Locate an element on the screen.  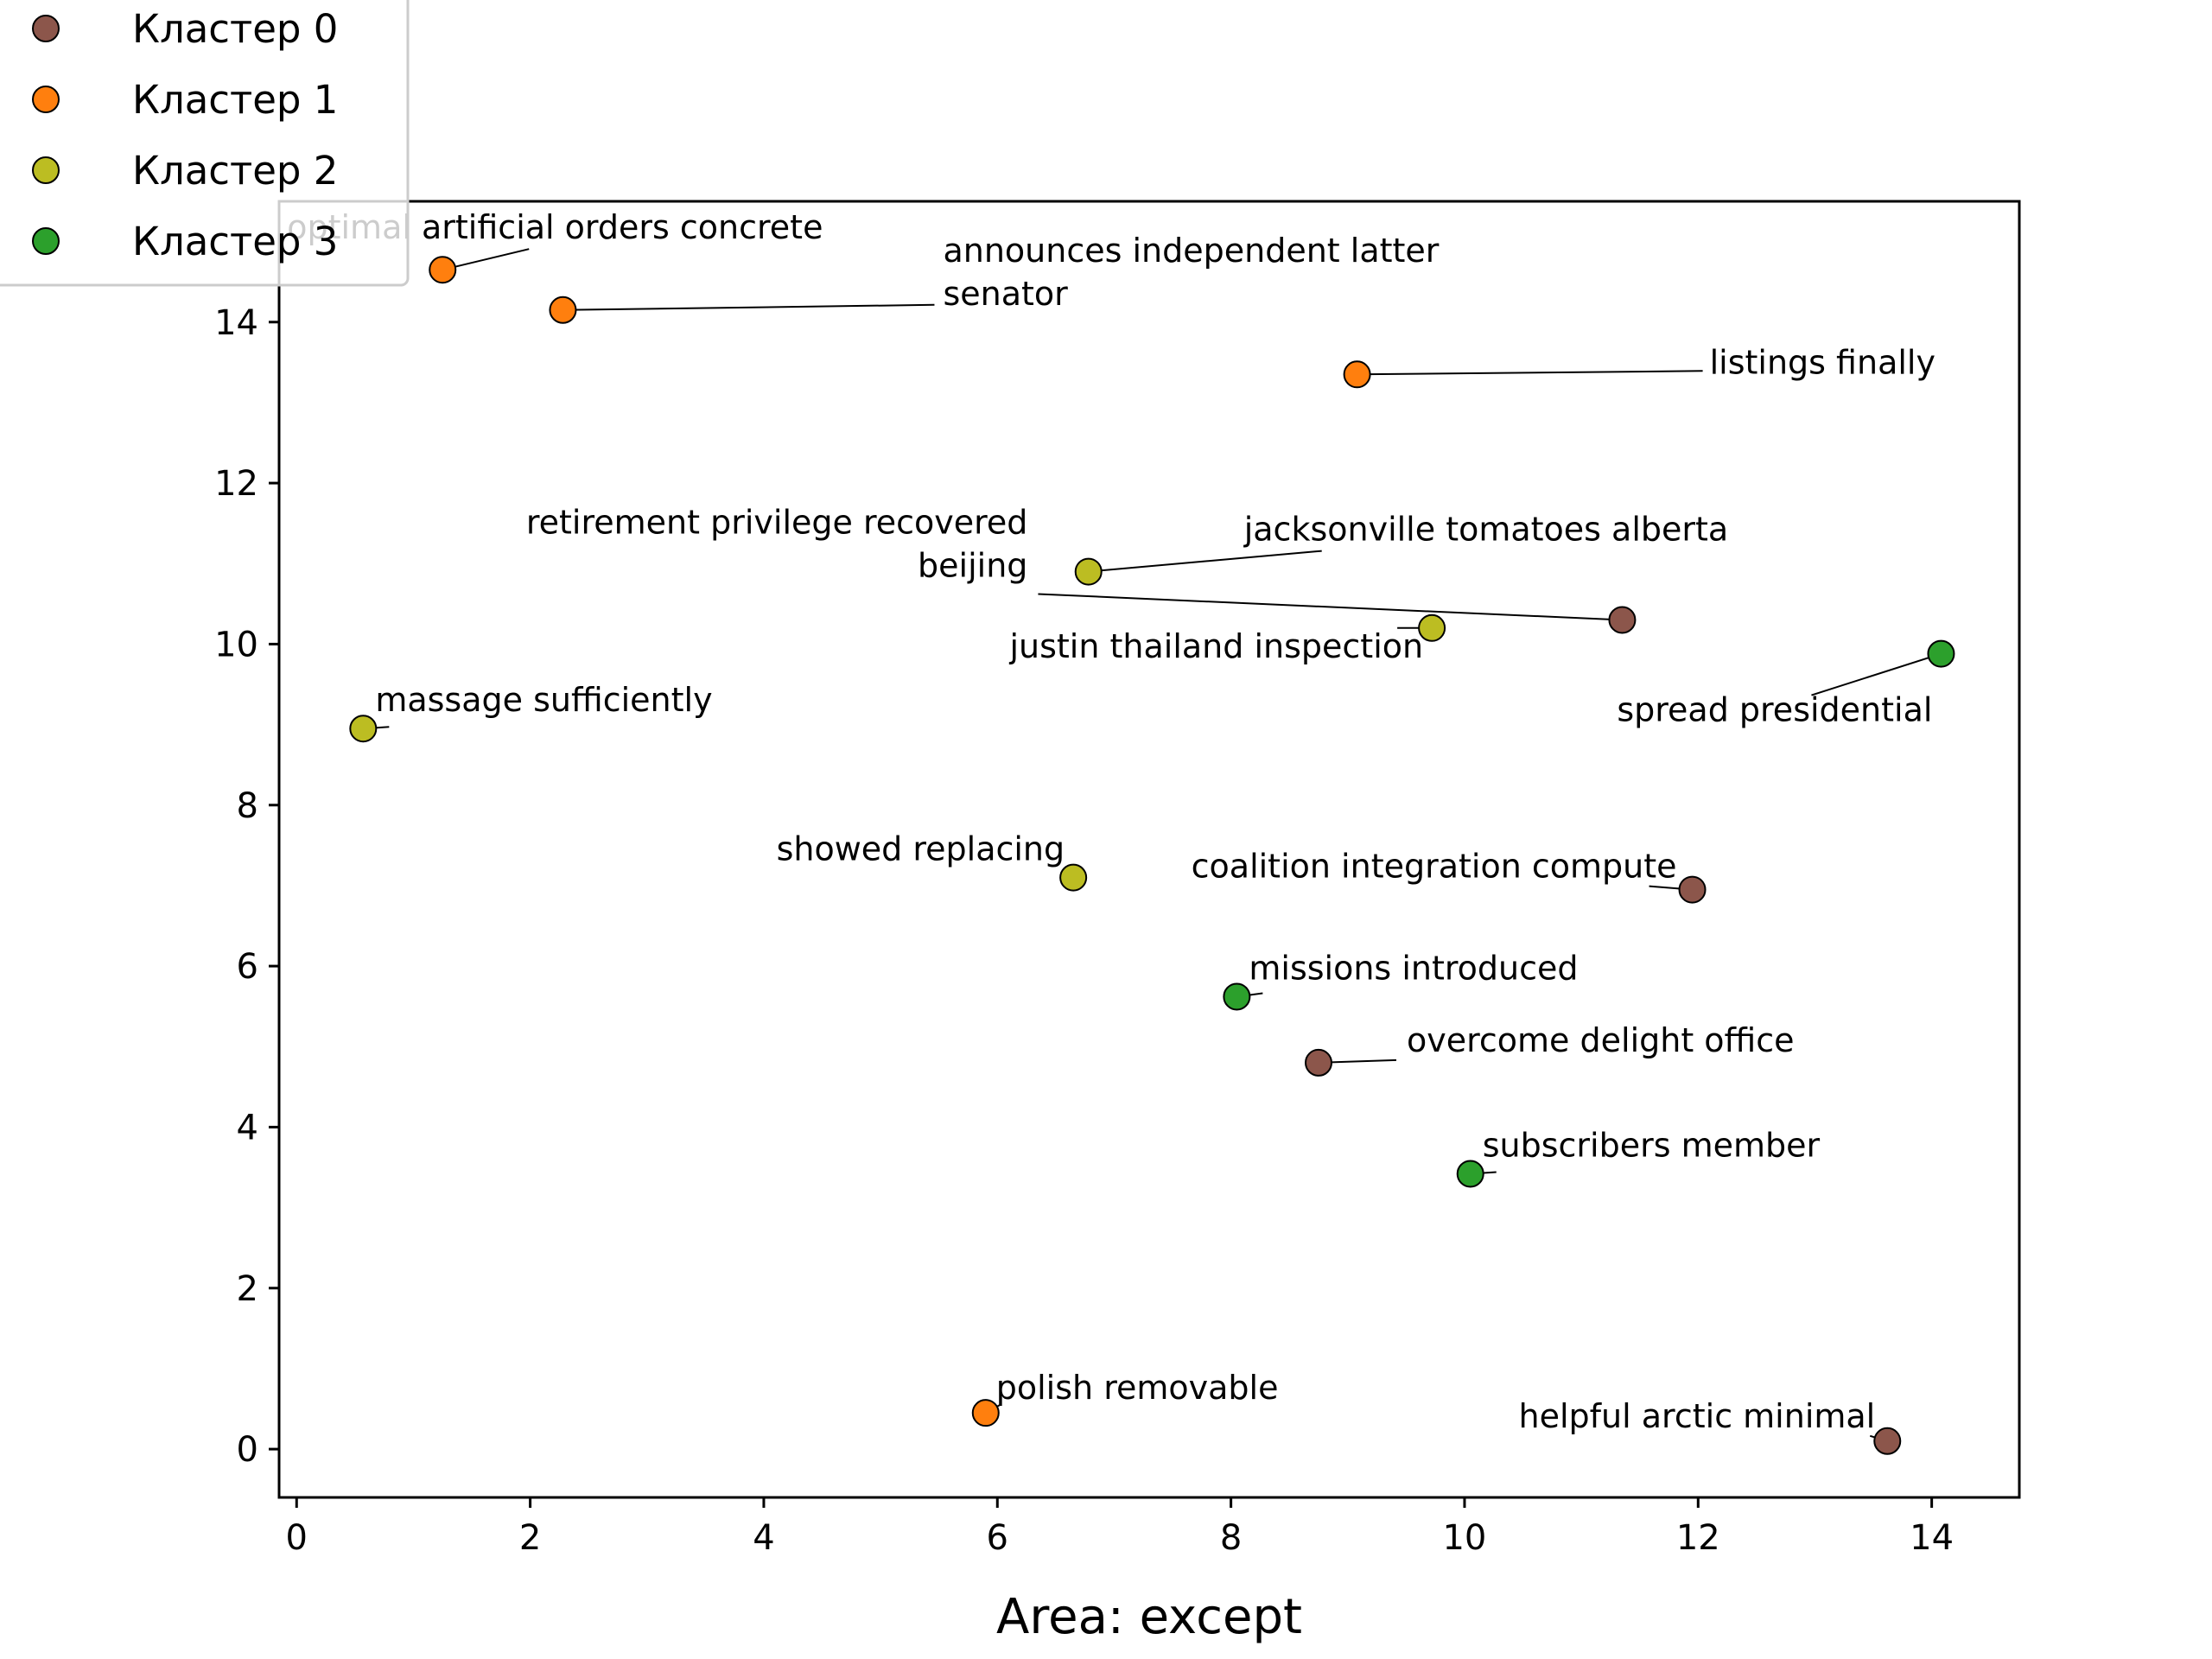
x-tick-label: 4 is located at coordinates (763, 1538).